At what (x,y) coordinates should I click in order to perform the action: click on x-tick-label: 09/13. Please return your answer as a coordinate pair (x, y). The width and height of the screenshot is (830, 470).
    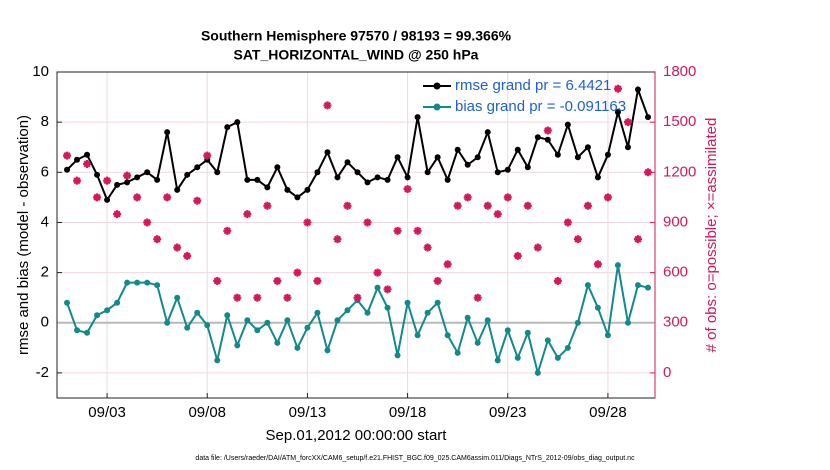
    Looking at the image, I should click on (308, 412).